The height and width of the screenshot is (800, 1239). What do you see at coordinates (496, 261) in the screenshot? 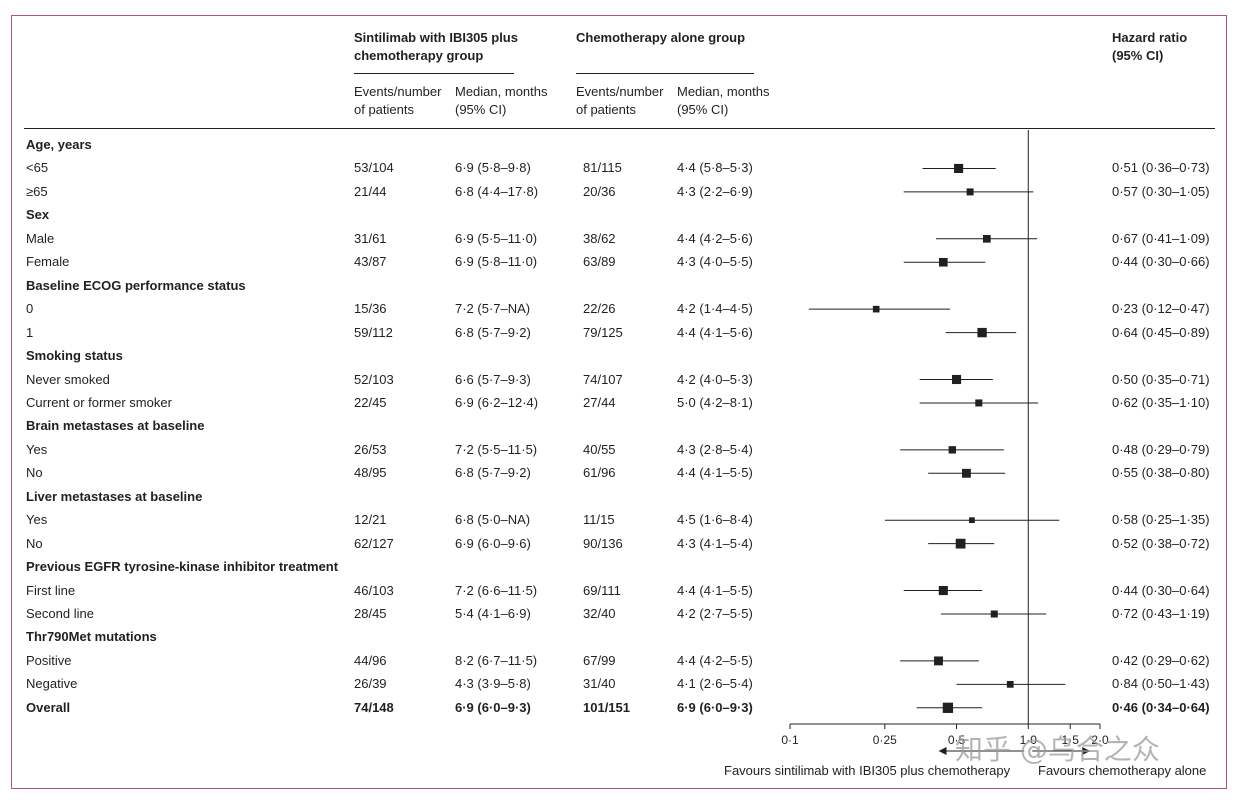
I see `median-a-cell: 6·9 (5·8–11·0)` at bounding box center [496, 261].